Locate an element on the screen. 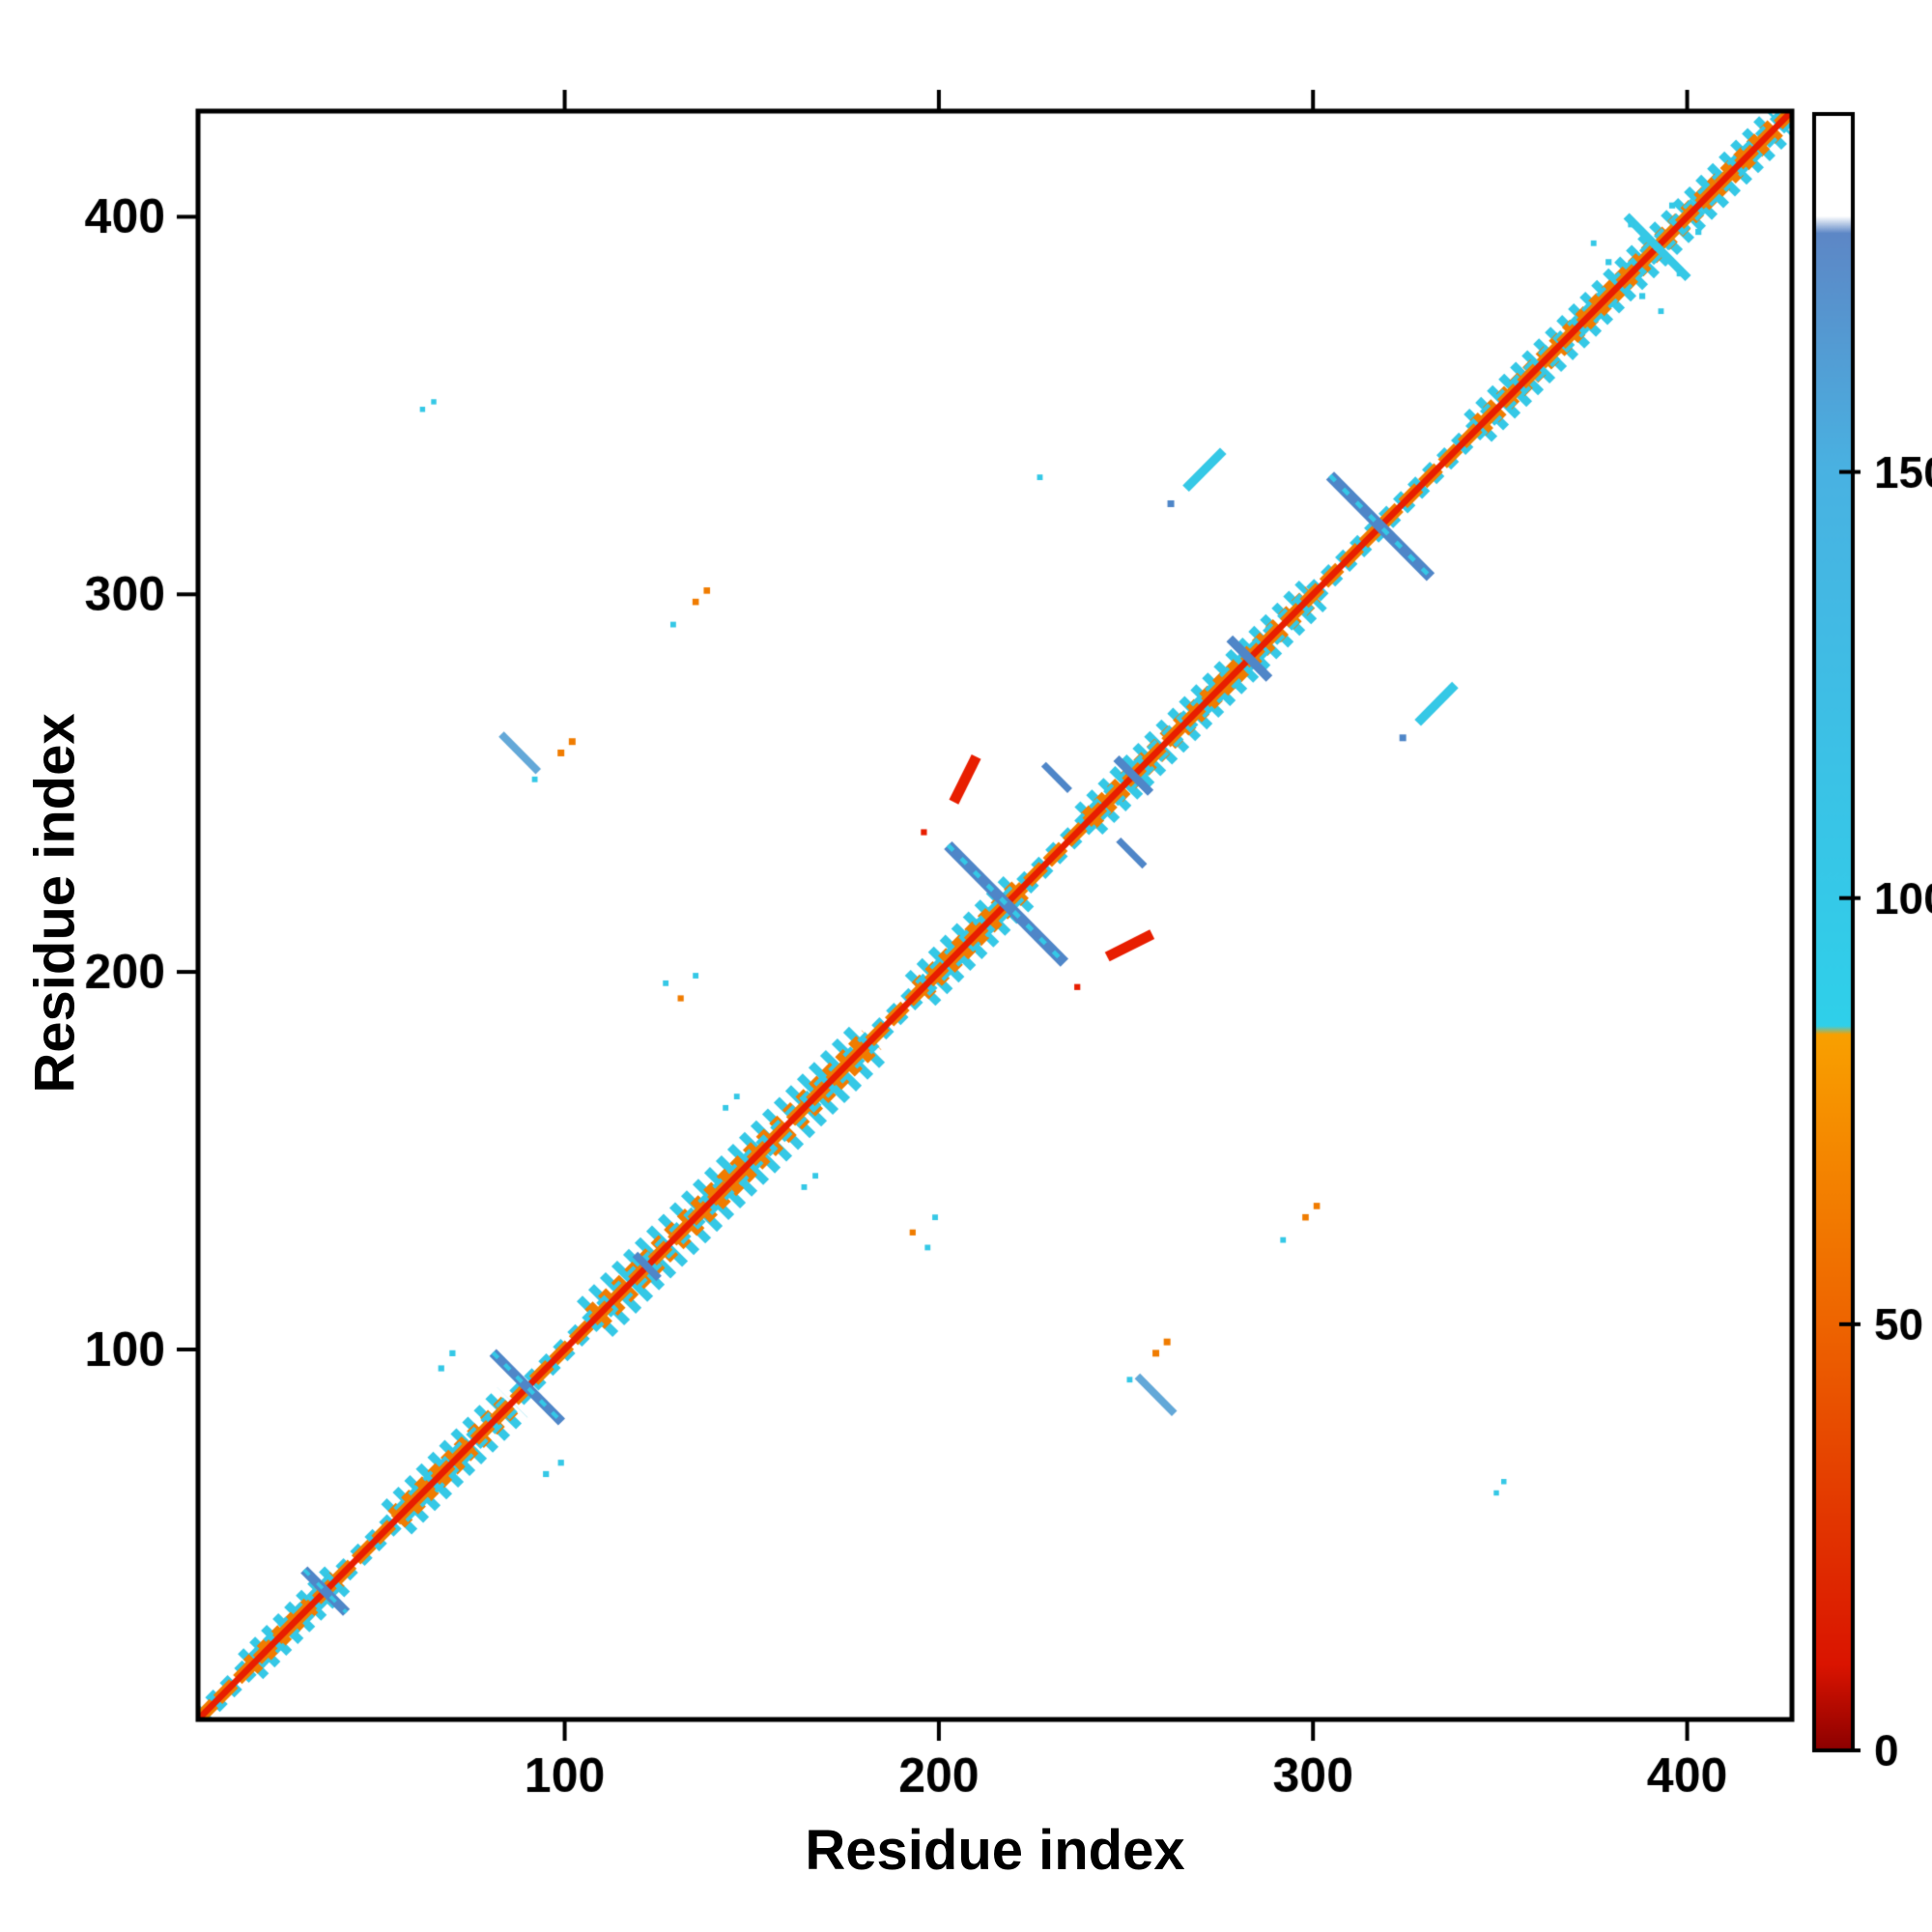  y-axis-label: Residue index is located at coordinates (55, 903).